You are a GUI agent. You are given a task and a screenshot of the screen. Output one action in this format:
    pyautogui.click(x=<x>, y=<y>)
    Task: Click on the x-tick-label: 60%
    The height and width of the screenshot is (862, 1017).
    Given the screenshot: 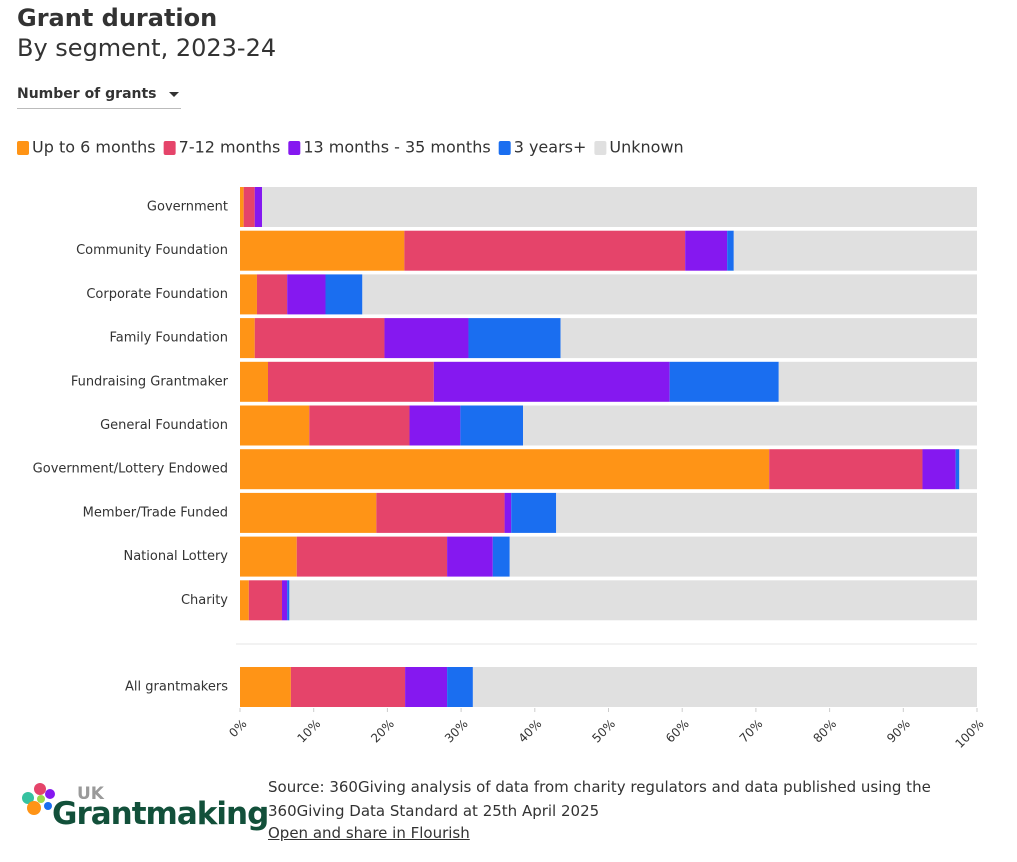 What is the action you would take?
    pyautogui.click(x=677, y=731)
    